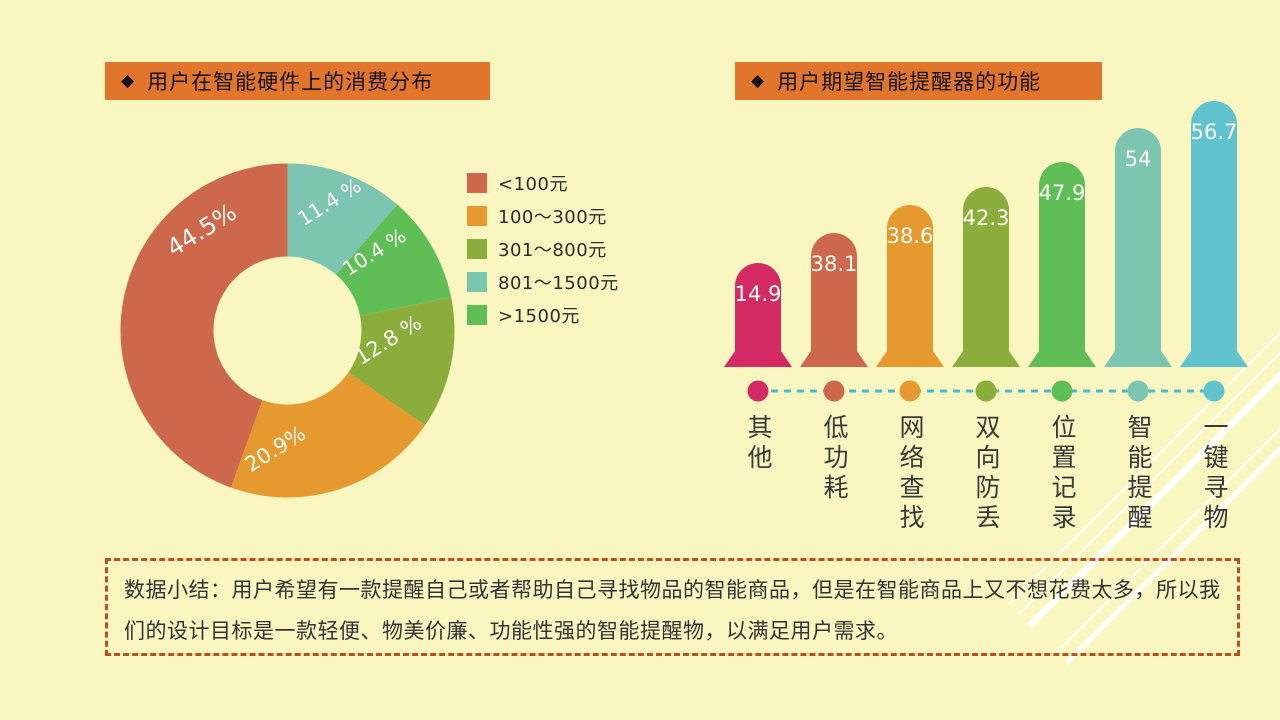 Image resolution: width=1280 pixels, height=720 pixels. I want to click on legend-item: 100〜300元, so click(543, 216).